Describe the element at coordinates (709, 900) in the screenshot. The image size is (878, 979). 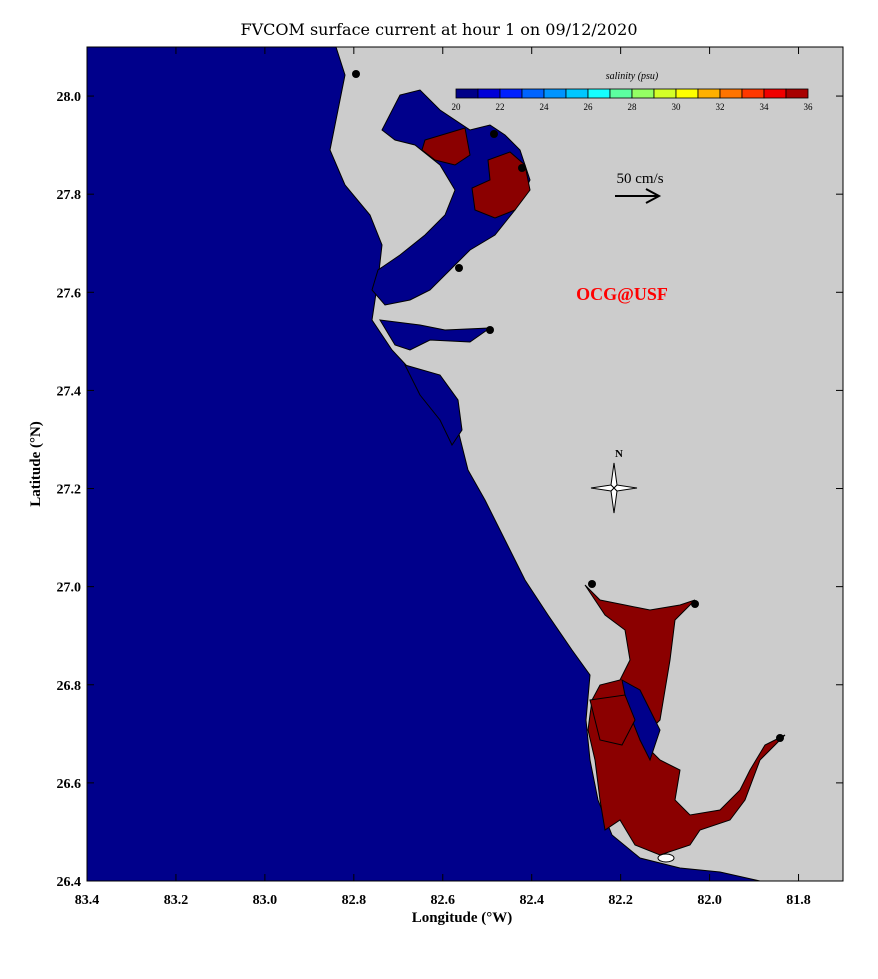
I see `x-tick-label: 82.0` at that location.